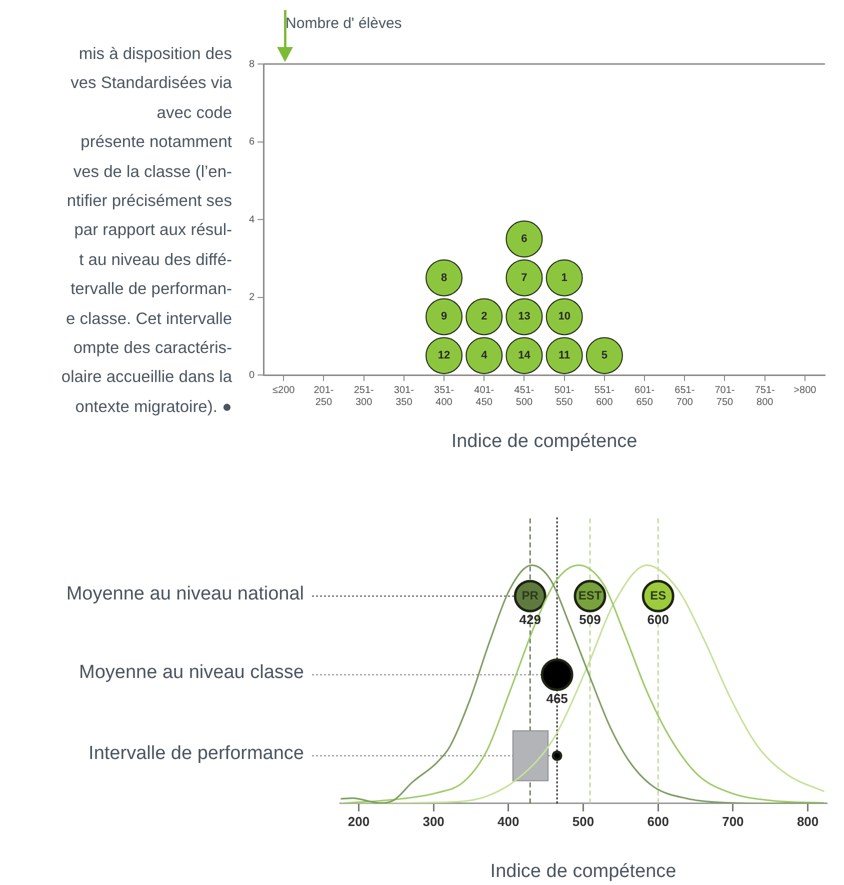  What do you see at coordinates (524, 238) in the screenshot?
I see `annotation: 6` at bounding box center [524, 238].